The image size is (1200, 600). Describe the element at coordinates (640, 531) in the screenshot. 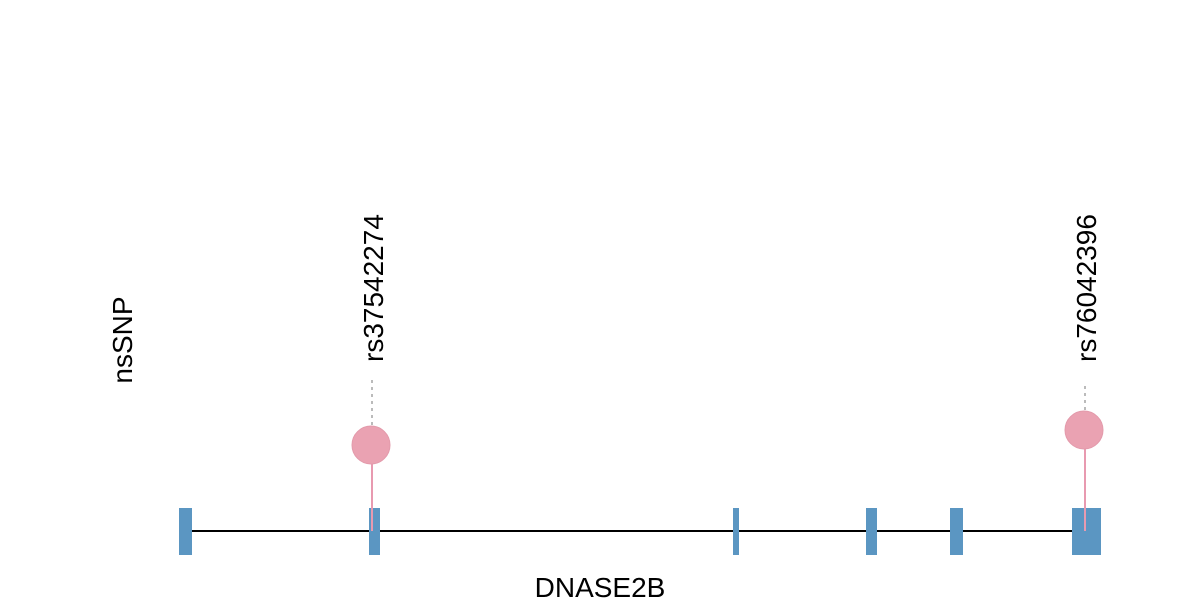

I see `exons` at that location.